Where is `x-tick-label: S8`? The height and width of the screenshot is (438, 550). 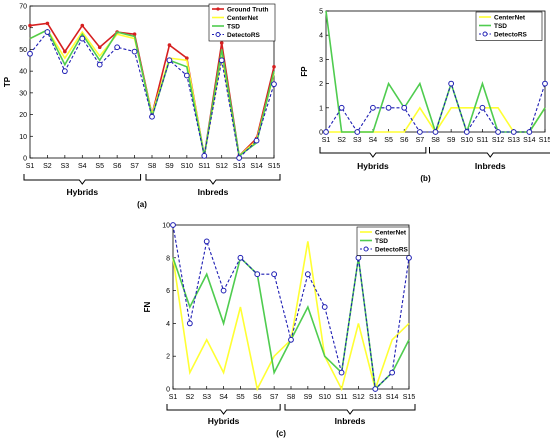 x-tick-label: S8 is located at coordinates (152, 166).